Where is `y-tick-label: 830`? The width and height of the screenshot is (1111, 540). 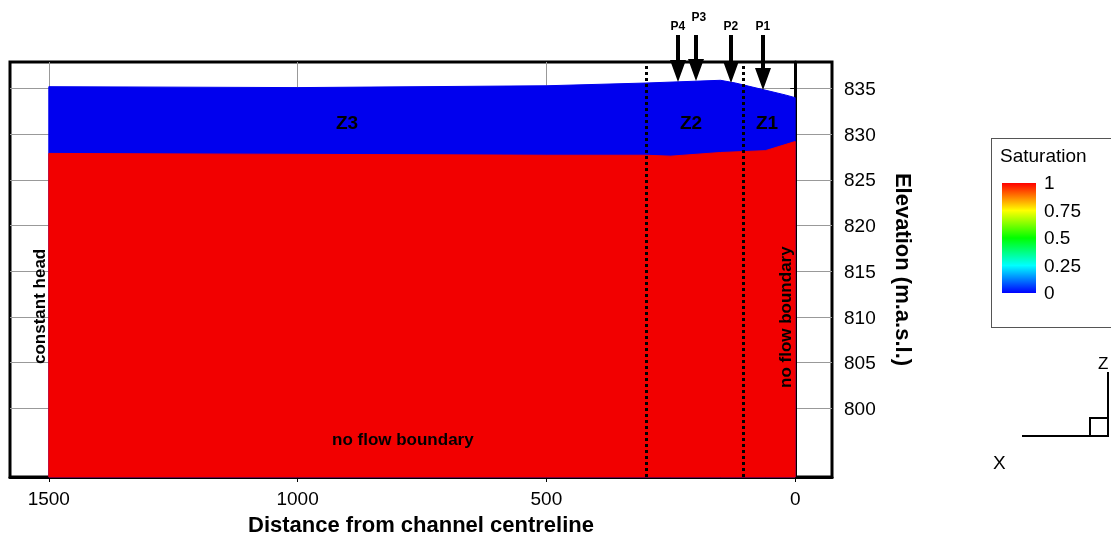
y-tick-label: 830 is located at coordinates (860, 134).